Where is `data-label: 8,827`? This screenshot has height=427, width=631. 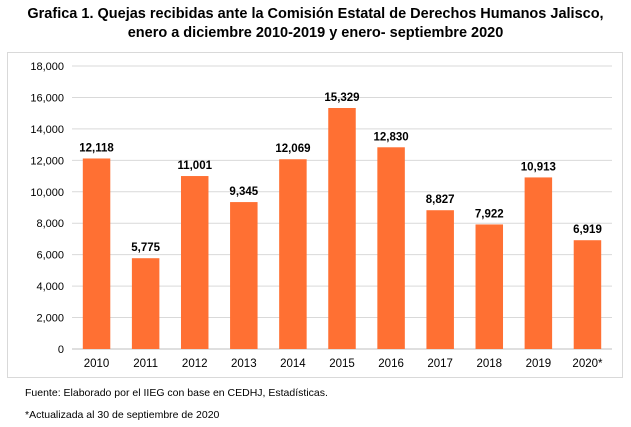
data-label: 8,827 is located at coordinates (440, 200).